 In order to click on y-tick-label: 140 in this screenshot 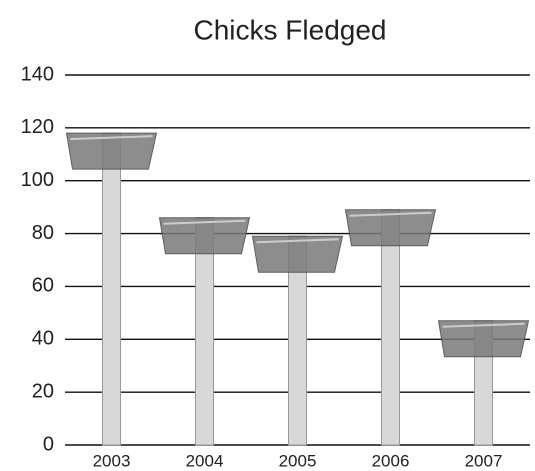, I will do `click(37, 74)`.